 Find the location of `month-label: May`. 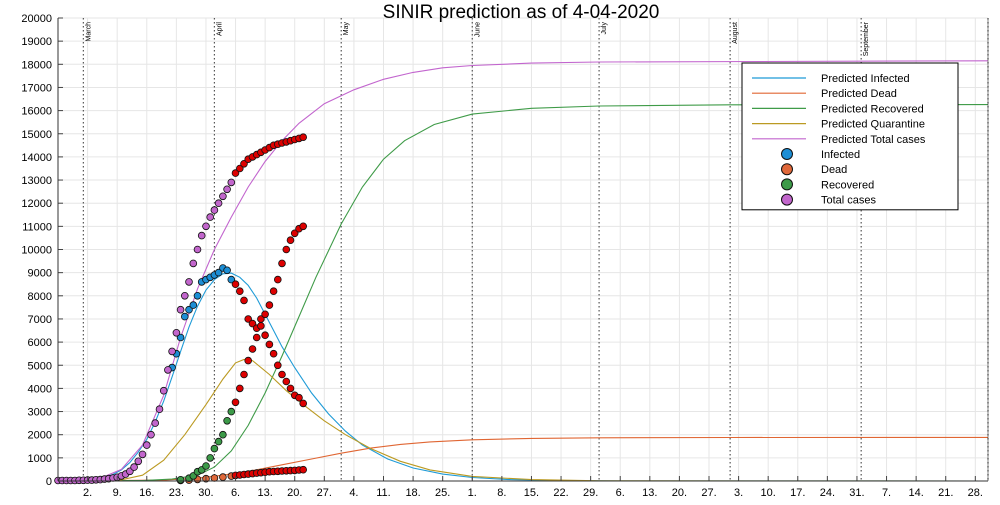

month-label: May is located at coordinates (346, 29).